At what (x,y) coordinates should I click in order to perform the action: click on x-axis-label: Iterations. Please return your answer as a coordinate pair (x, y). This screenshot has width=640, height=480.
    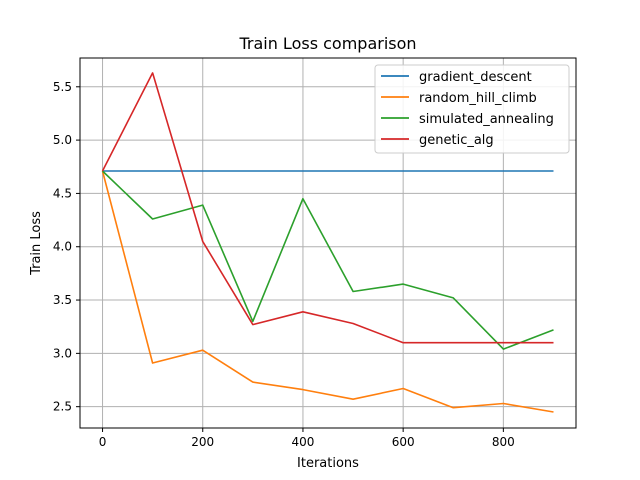
    Looking at the image, I should click on (328, 463).